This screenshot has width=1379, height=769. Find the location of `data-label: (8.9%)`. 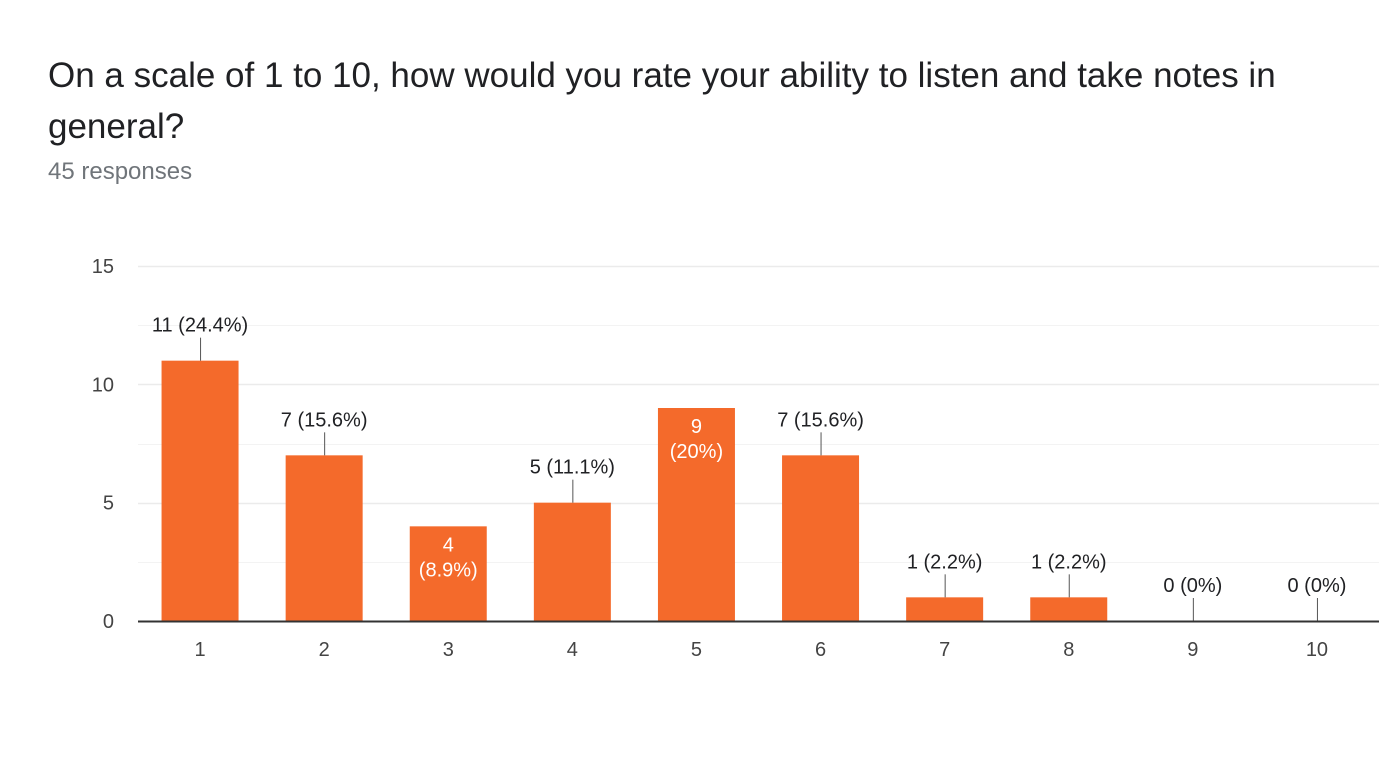

data-label: (8.9%) is located at coordinates (448, 570).